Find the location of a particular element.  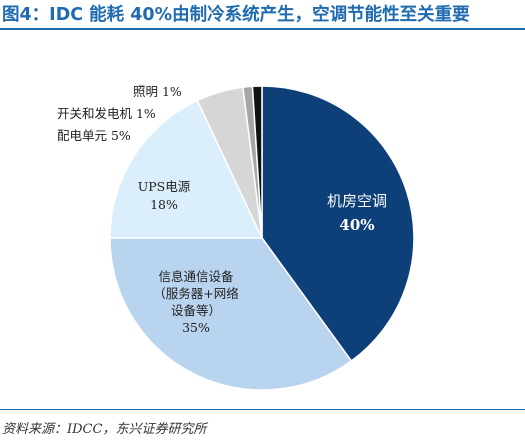

slice-label-1: 信息通信设备（服务器+网络设备等） 35% is located at coordinates (196, 302).